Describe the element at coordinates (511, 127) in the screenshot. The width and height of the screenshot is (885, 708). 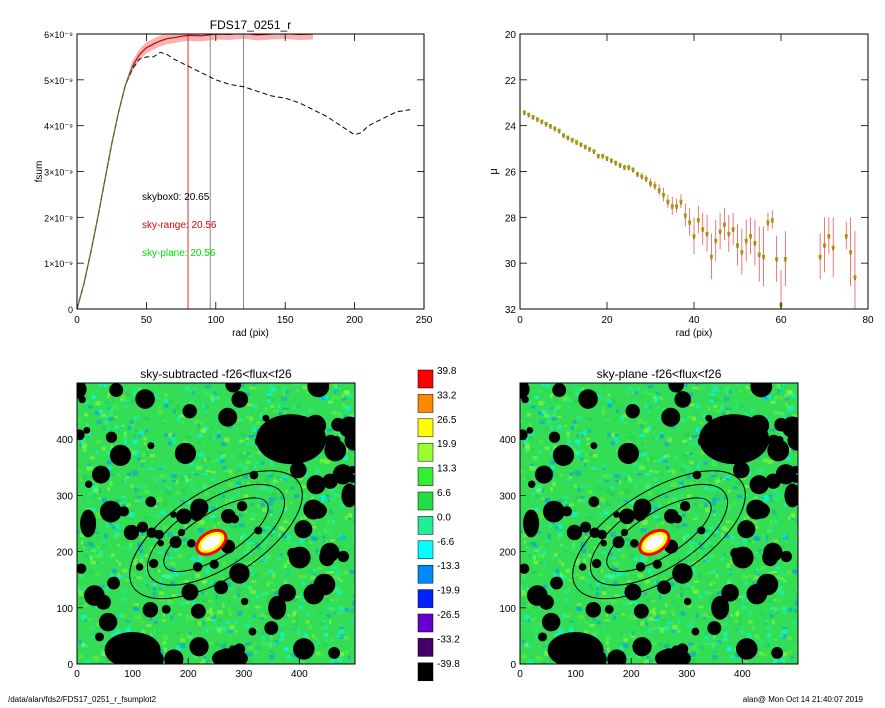
I see `y-tick-label: 24` at that location.